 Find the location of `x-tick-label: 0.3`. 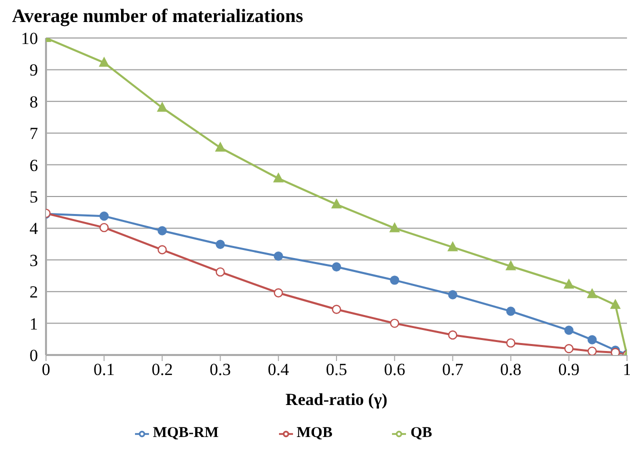

x-tick-label: 0.3 is located at coordinates (220, 370).